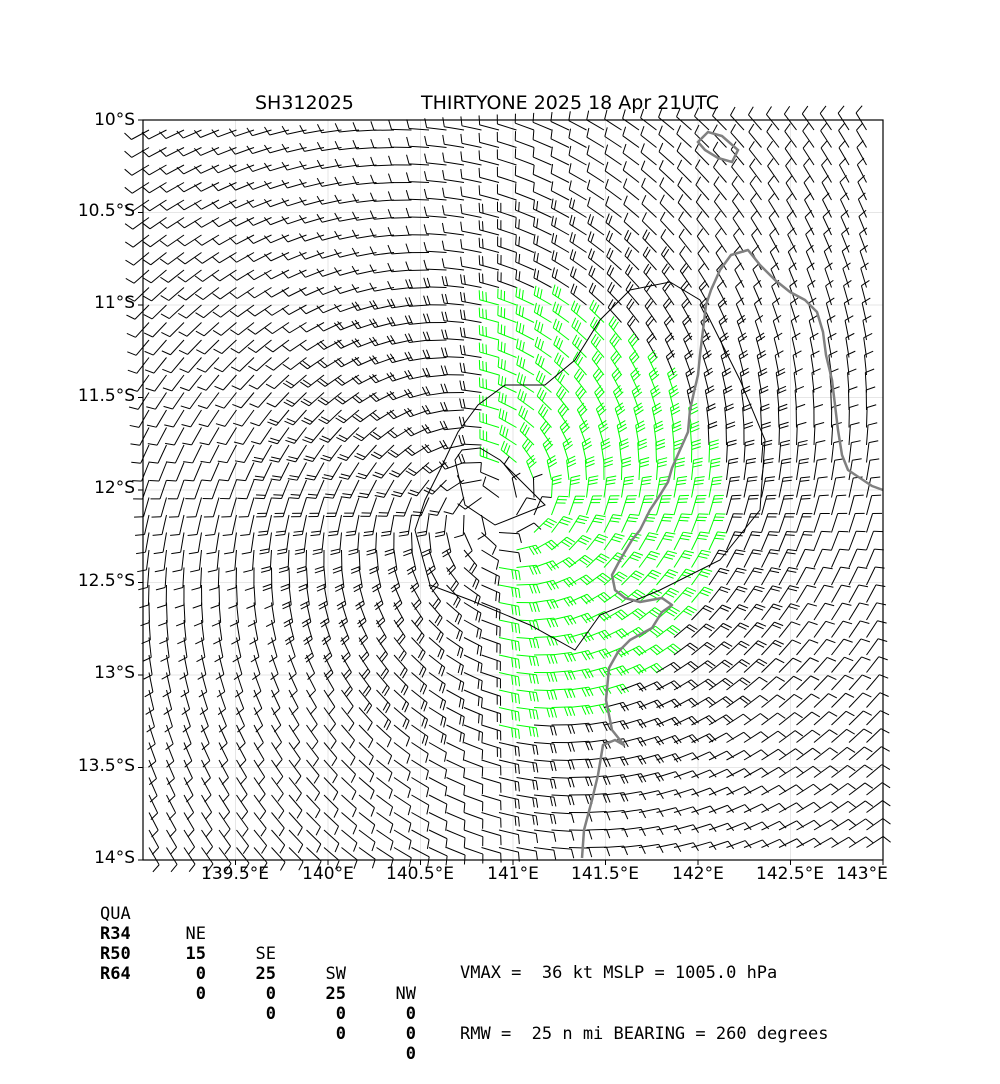 The width and height of the screenshot is (1000, 1084). Describe the element at coordinates (183, 954) in the screenshot. I see `radius-value: 15` at that location.